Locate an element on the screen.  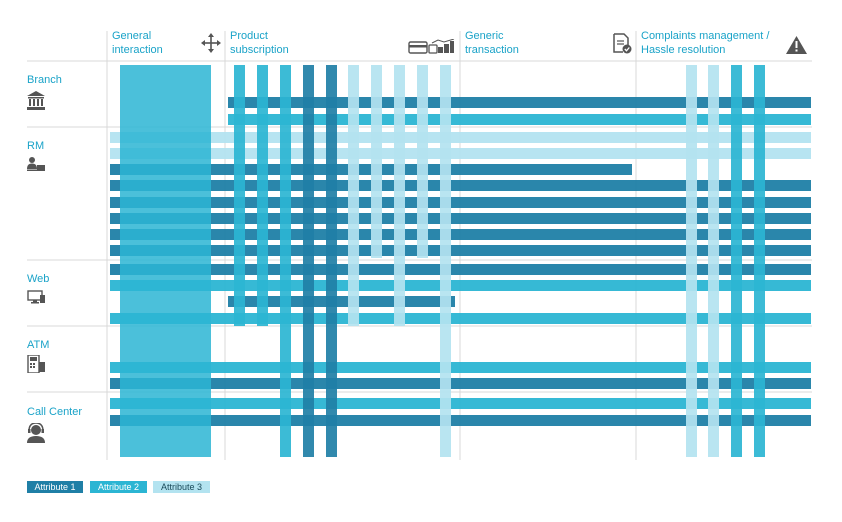
row-label-web: Web is located at coordinates (38, 279).